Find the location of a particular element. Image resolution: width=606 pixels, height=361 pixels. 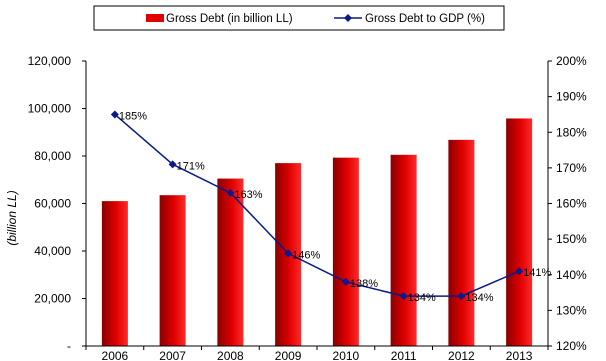

bar-2013 is located at coordinates (519, 232).